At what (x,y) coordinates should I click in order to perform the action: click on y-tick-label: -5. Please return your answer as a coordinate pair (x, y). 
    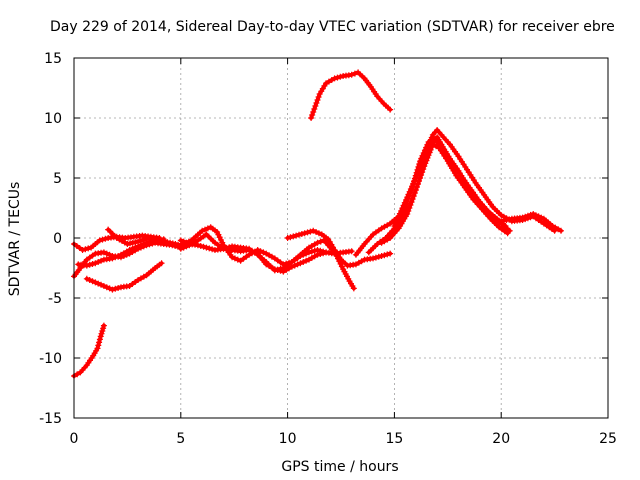
    Looking at the image, I should click on (55, 299).